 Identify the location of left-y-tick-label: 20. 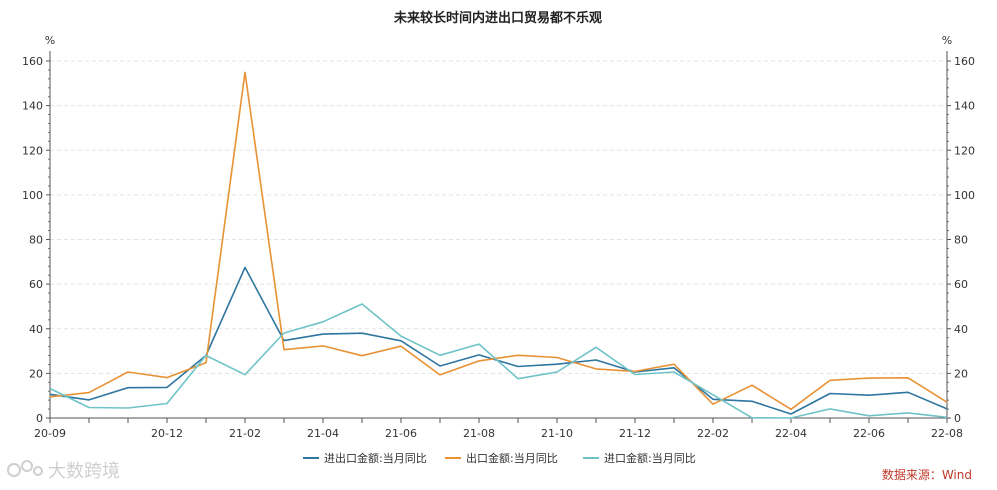
(36, 373).